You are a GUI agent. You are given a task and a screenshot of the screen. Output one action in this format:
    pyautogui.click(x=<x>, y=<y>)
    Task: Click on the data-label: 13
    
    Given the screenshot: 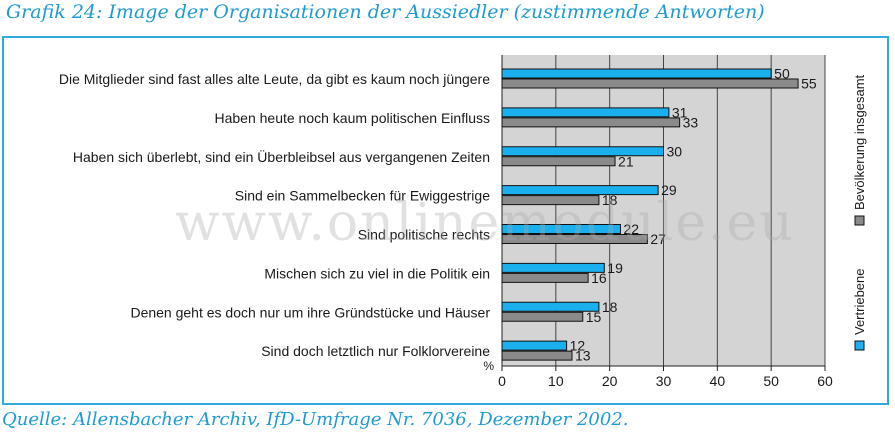 What is the action you would take?
    pyautogui.click(x=583, y=356)
    